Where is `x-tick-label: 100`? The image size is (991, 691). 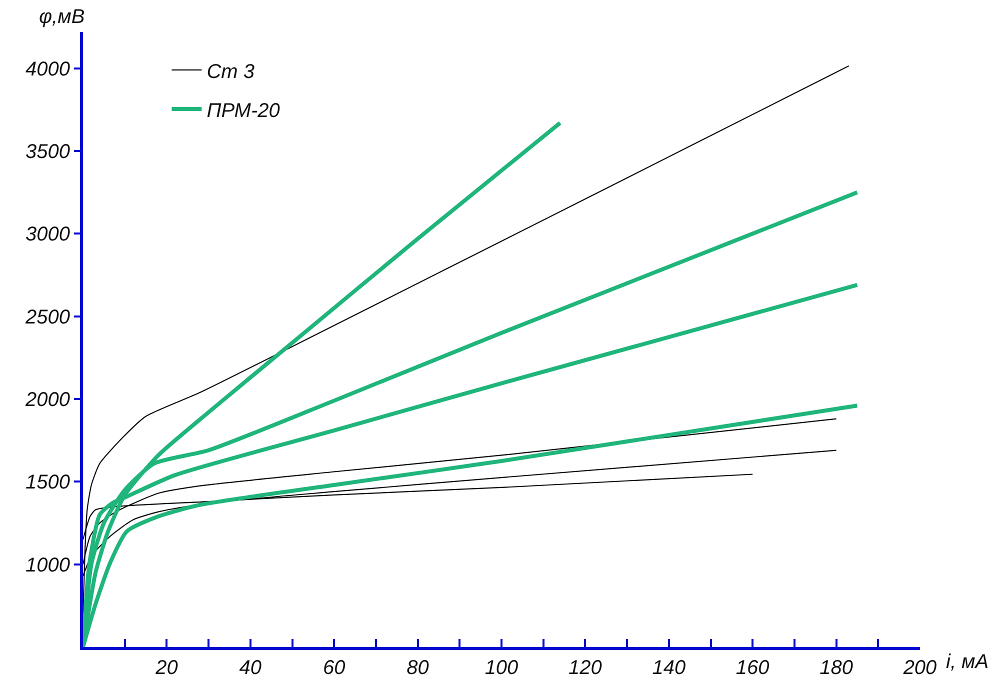
x-tick-label: 100 is located at coordinates (501, 668).